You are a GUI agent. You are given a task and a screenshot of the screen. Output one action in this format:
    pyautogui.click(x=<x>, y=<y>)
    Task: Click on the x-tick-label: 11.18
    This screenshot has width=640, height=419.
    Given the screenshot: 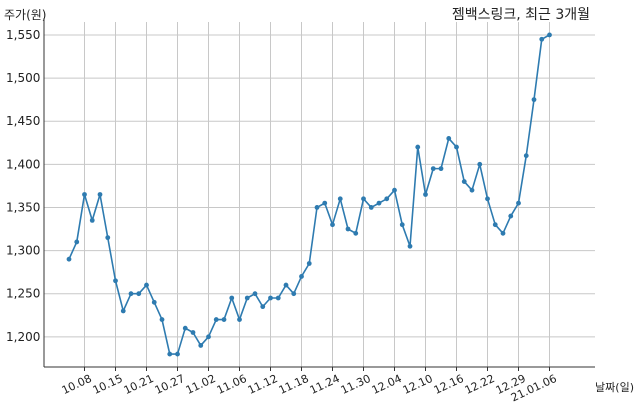 What is the action you would take?
    pyautogui.click(x=294, y=384)
    